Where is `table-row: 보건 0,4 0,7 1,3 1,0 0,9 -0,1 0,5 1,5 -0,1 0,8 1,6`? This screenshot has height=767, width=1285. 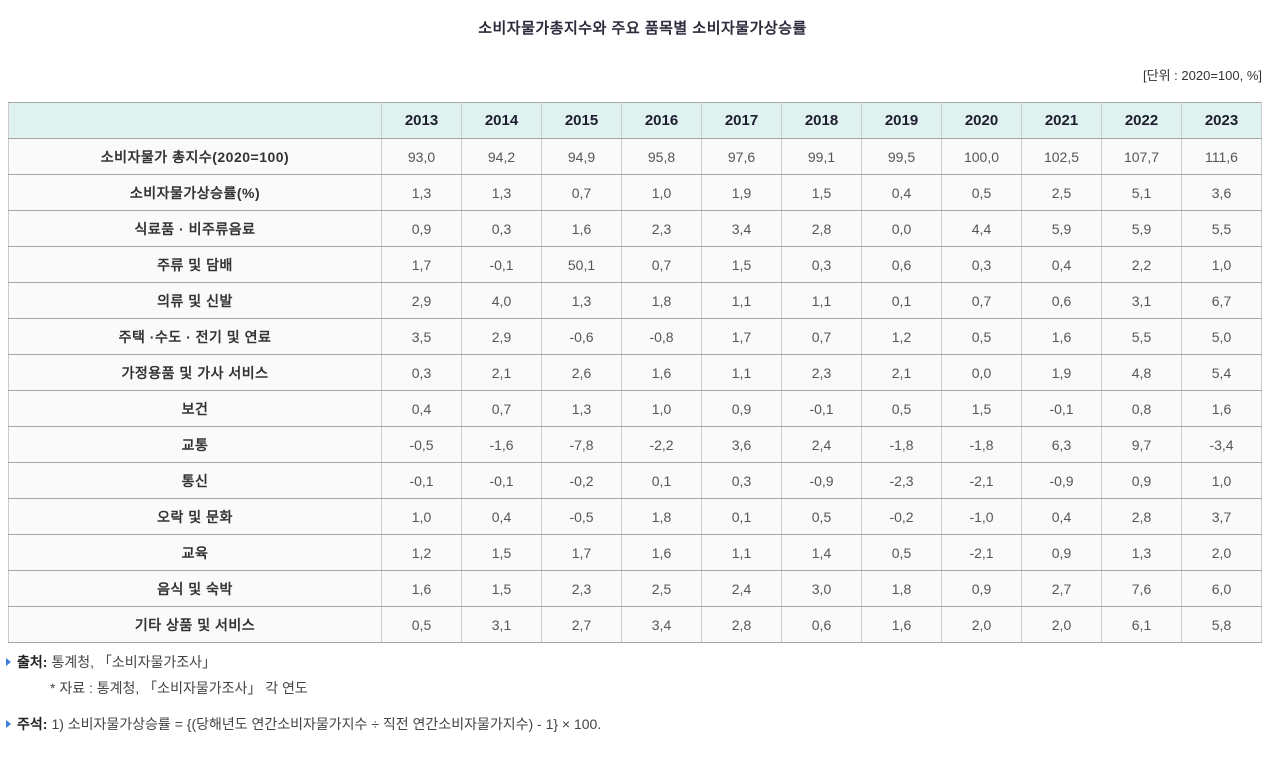 table-row: 보건 0,4 0,7 1,3 1,0 0,9 -0,1 0,5 1,5 -0,1 0,8 1,6 is located at coordinates (635, 408).